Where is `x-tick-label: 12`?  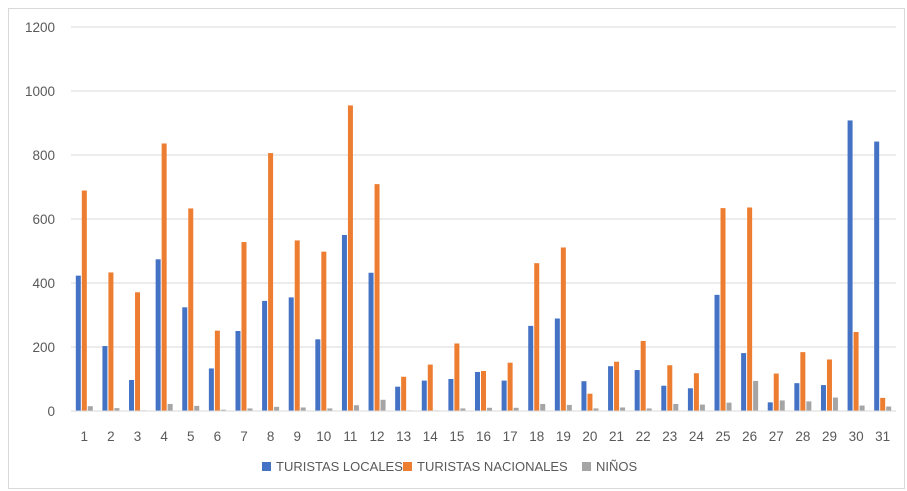 x-tick-label: 12 is located at coordinates (377, 436).